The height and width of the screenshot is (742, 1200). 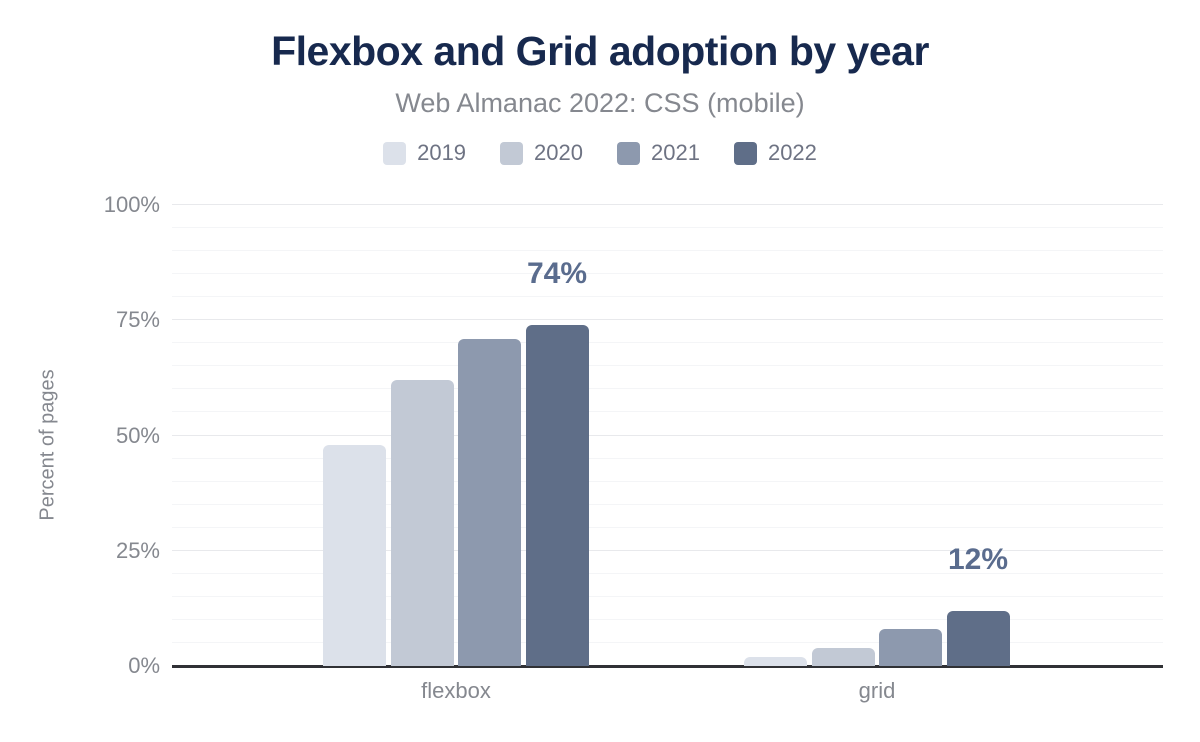 What do you see at coordinates (978, 559) in the screenshot?
I see `data-label: 12%` at bounding box center [978, 559].